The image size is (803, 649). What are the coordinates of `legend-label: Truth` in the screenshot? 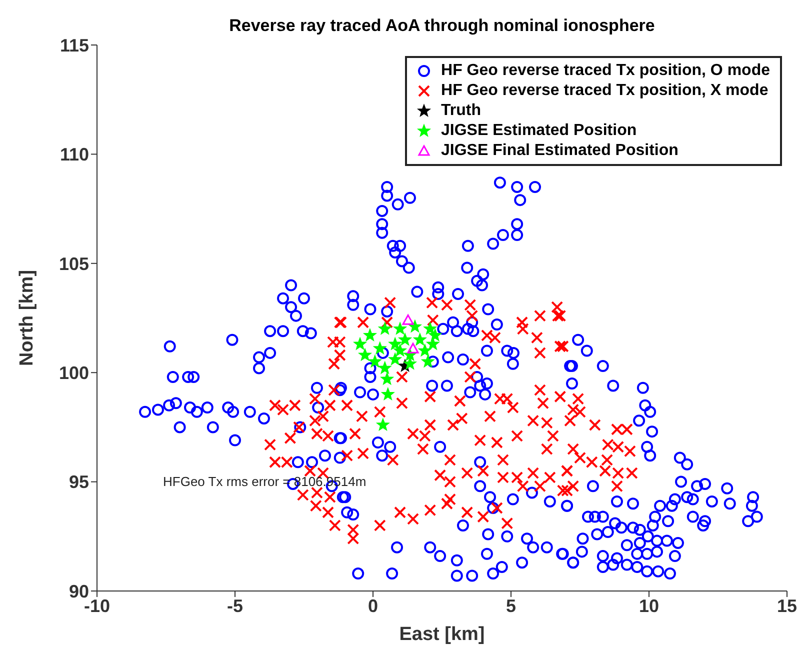 It's located at (461, 111).